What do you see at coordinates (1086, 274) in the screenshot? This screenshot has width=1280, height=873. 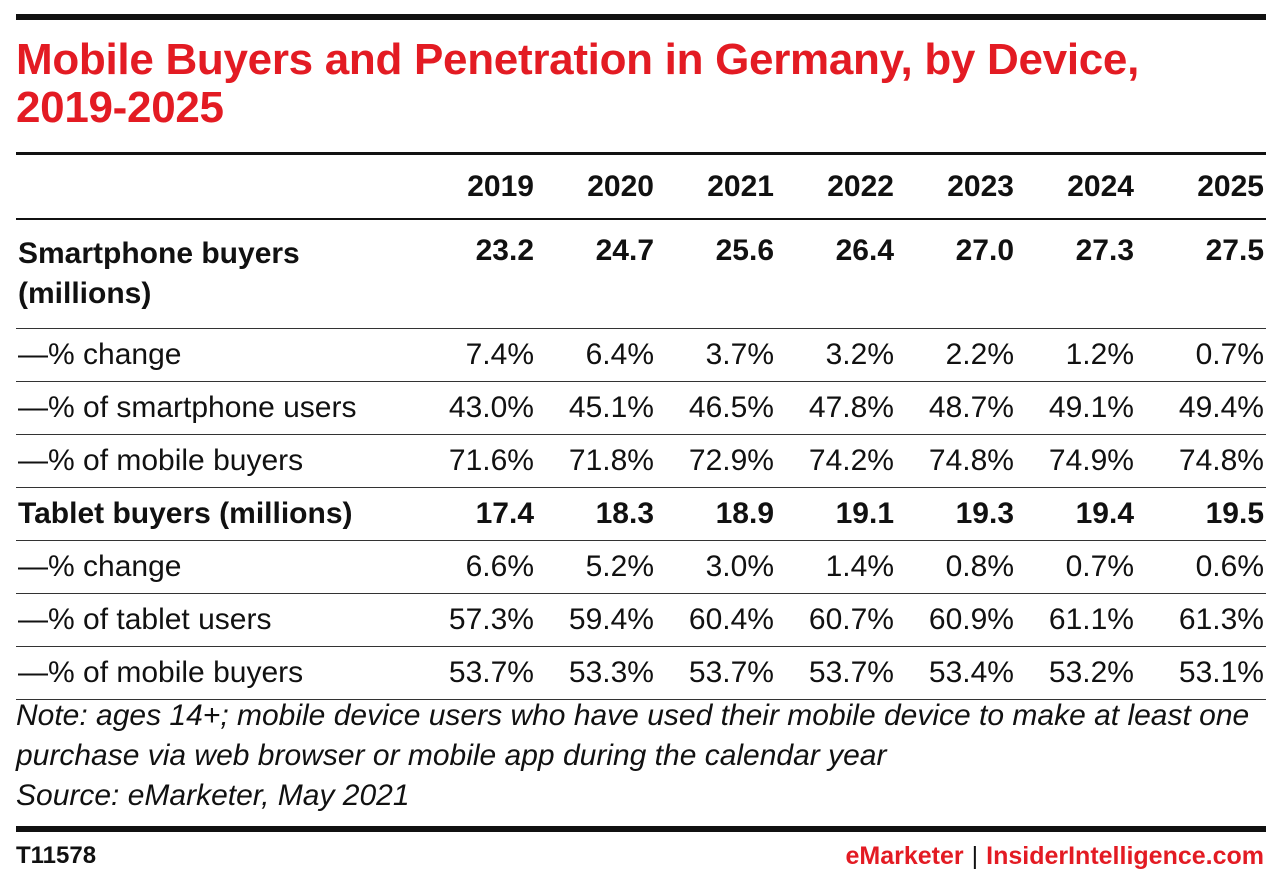 I see `table-cell: 27.3` at bounding box center [1086, 274].